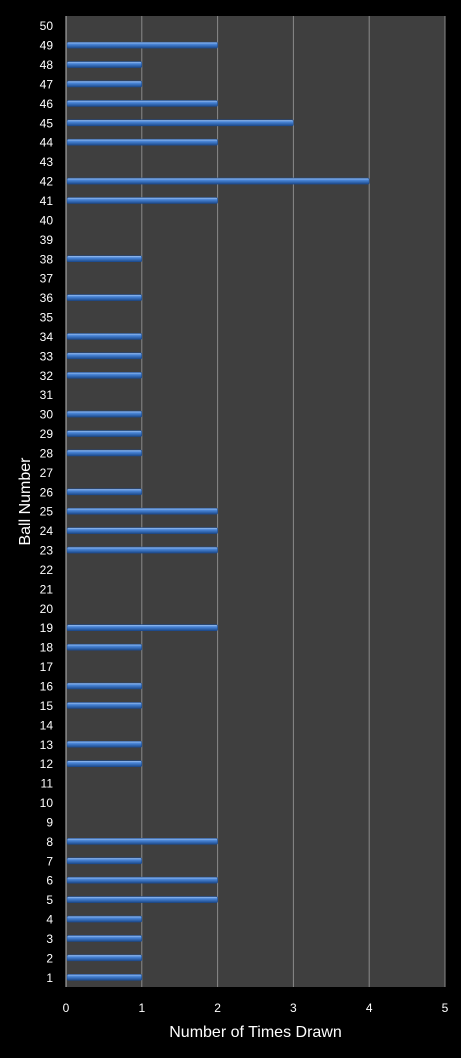 This screenshot has height=1058, width=461. Describe the element at coordinates (47, 453) in the screenshot. I see `y-tick-label: 28` at that location.